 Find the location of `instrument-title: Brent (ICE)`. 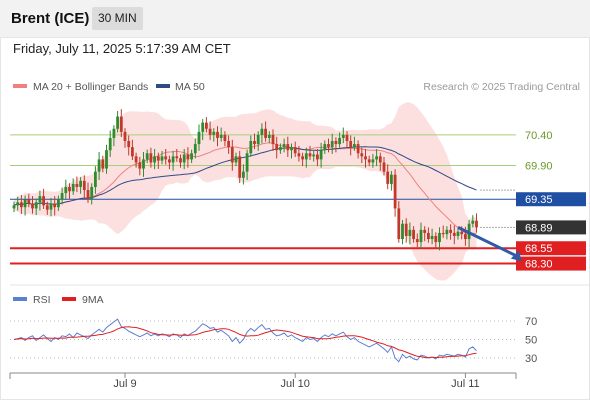

instrument-title: Brent (ICE) is located at coordinates (50, 18).